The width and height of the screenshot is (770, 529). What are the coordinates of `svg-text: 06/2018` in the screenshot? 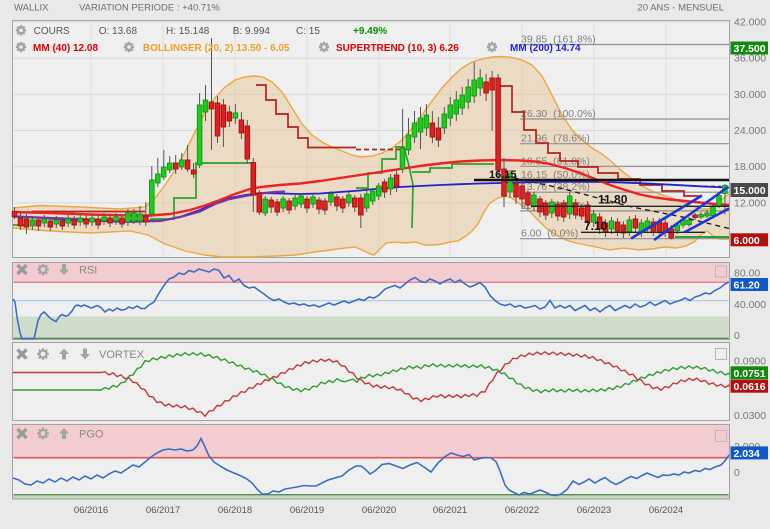 It's located at (235, 510).